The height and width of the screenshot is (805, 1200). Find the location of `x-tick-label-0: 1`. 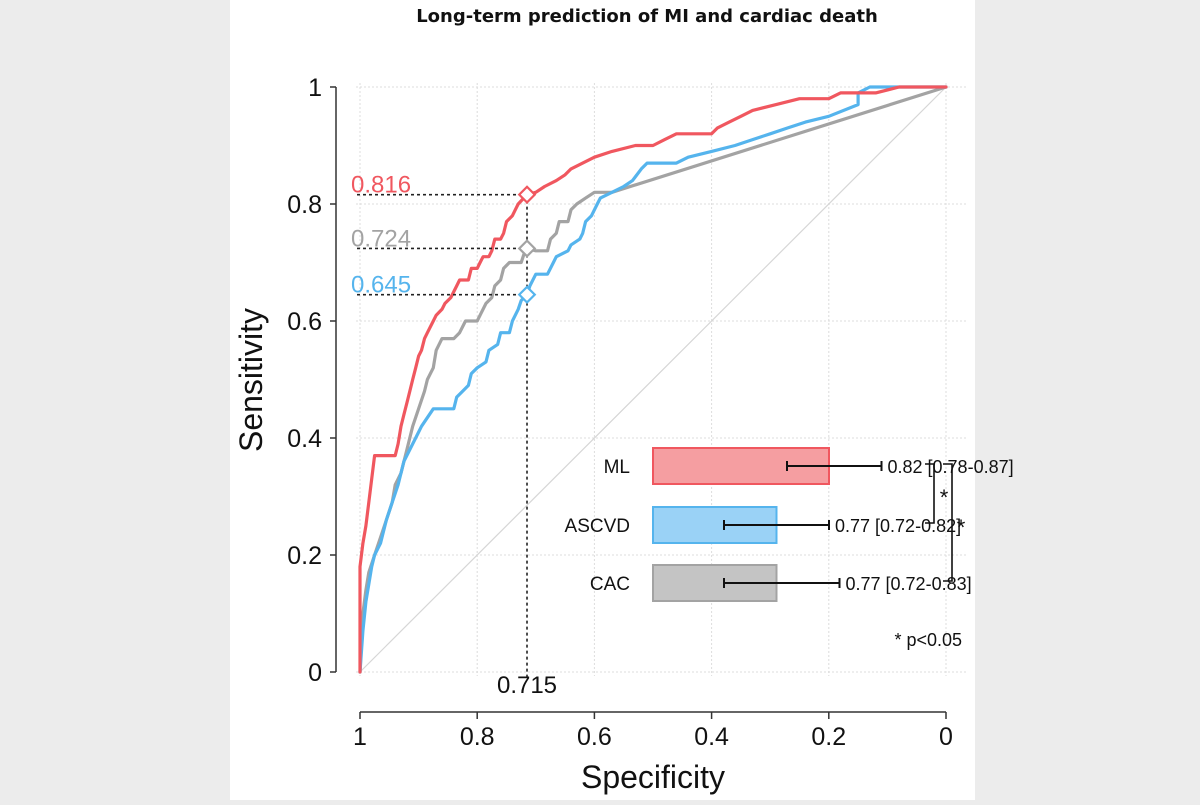

x-tick-label-0: 1 is located at coordinates (360, 737).